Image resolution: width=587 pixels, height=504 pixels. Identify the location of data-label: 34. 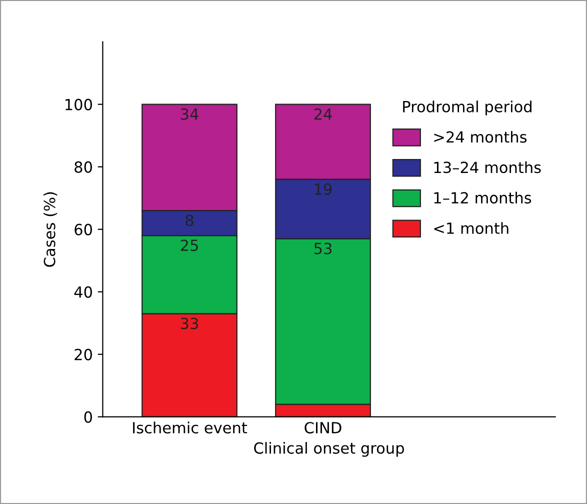
(189, 114).